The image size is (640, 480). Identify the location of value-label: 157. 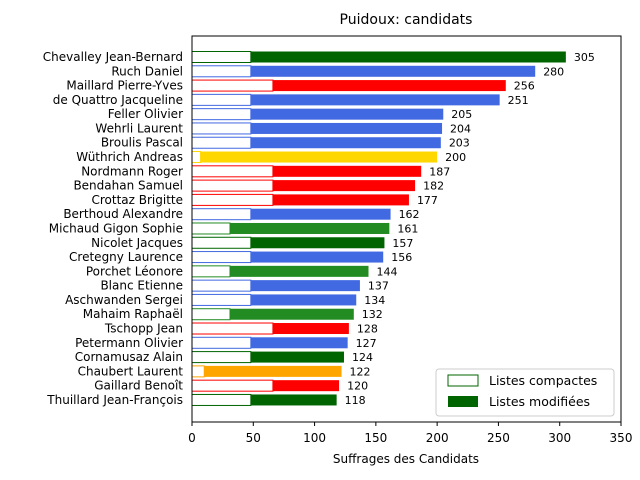
(402, 243).